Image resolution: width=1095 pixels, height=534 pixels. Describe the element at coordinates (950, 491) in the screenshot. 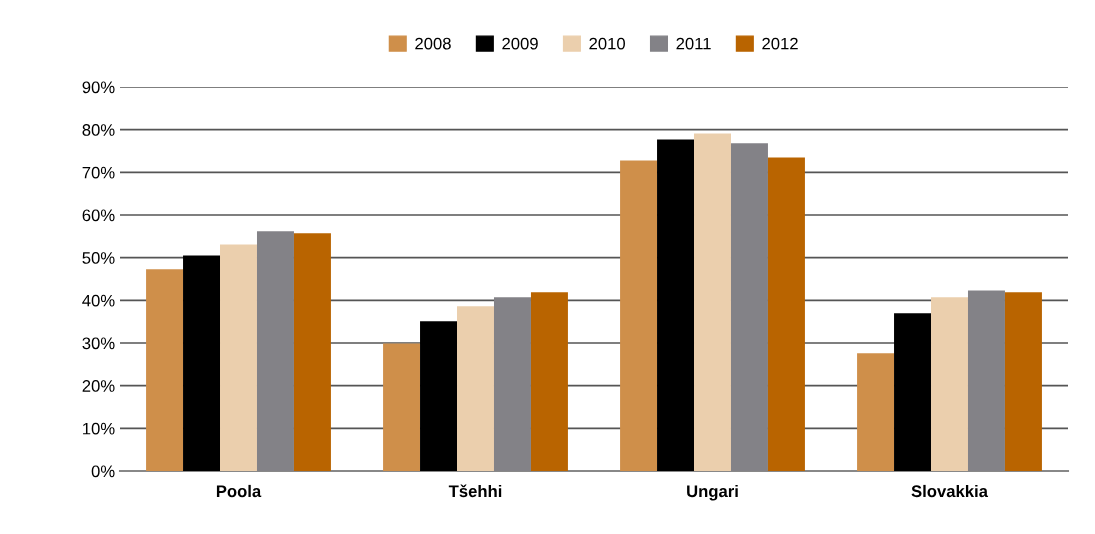

I see `x-tick-label: Slovakkia` at that location.